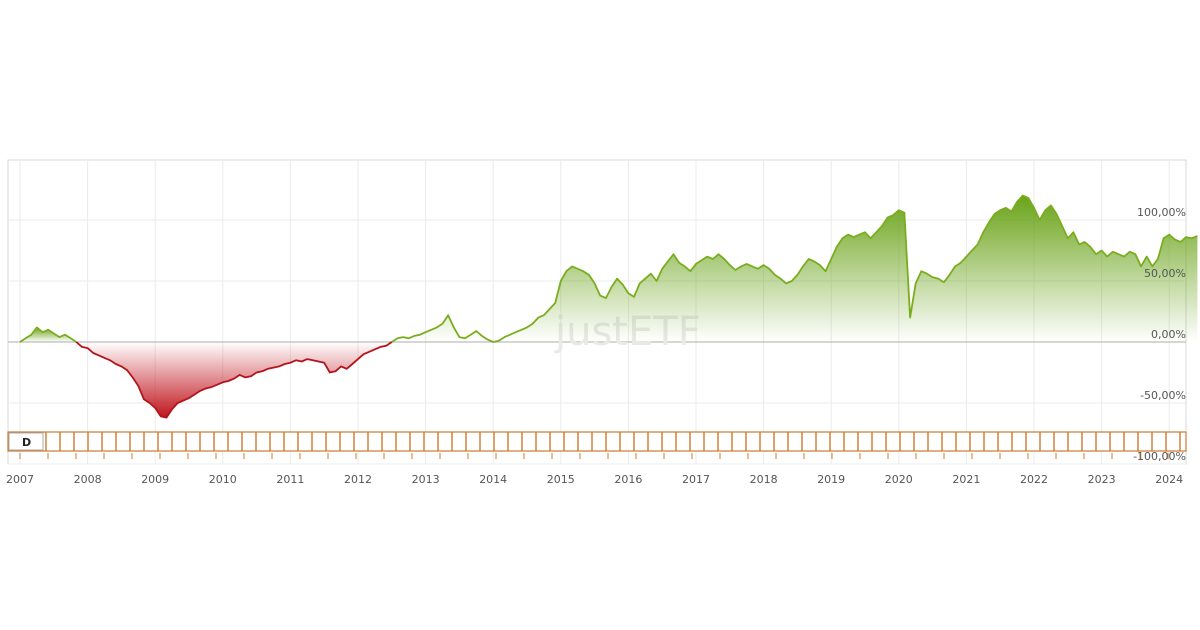 The image size is (1200, 630). What do you see at coordinates (831, 479) in the screenshot?
I see `x-tick-label: 2019` at bounding box center [831, 479].